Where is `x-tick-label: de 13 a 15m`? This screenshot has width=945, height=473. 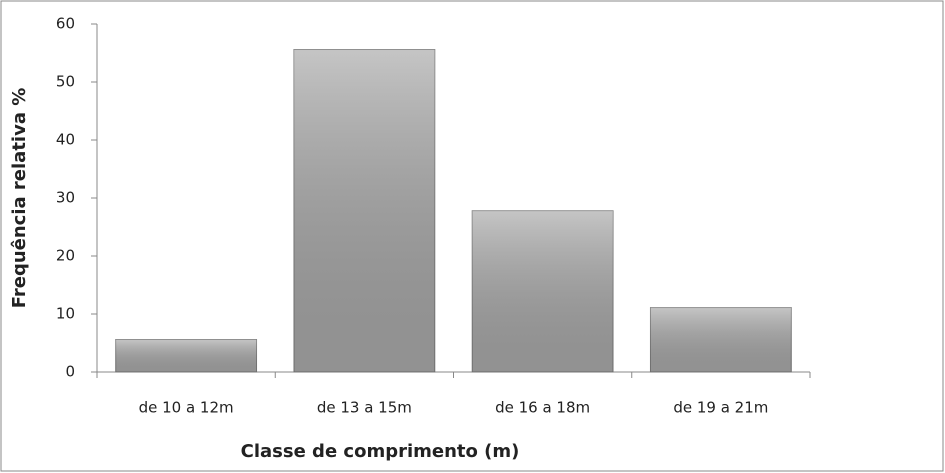
x-tick-label: de 13 a 15m is located at coordinates (364, 408).